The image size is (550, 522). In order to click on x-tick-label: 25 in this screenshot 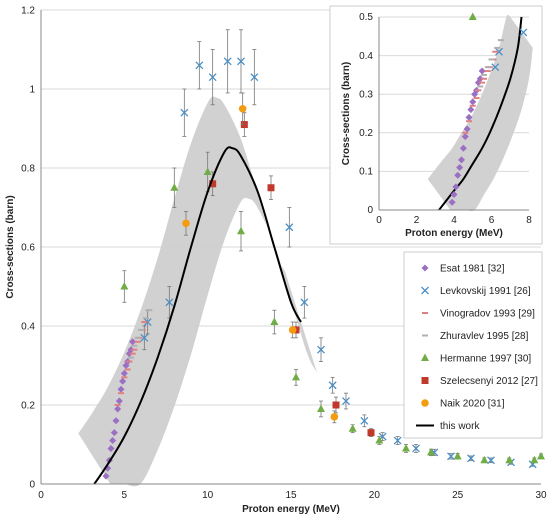, I will do `click(458, 495)`.